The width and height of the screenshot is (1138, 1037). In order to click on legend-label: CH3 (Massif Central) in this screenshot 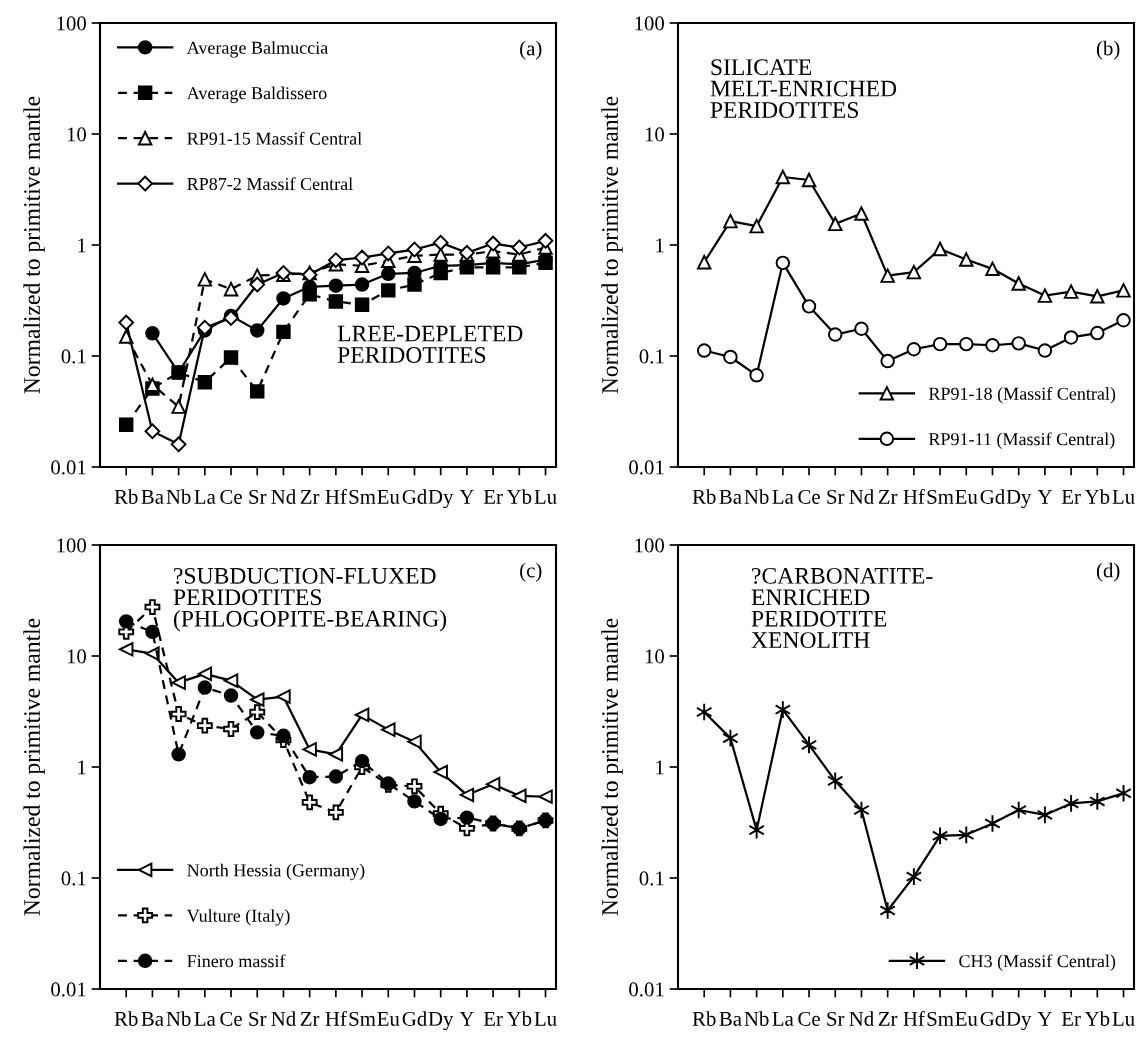, I will do `click(1037, 962)`.